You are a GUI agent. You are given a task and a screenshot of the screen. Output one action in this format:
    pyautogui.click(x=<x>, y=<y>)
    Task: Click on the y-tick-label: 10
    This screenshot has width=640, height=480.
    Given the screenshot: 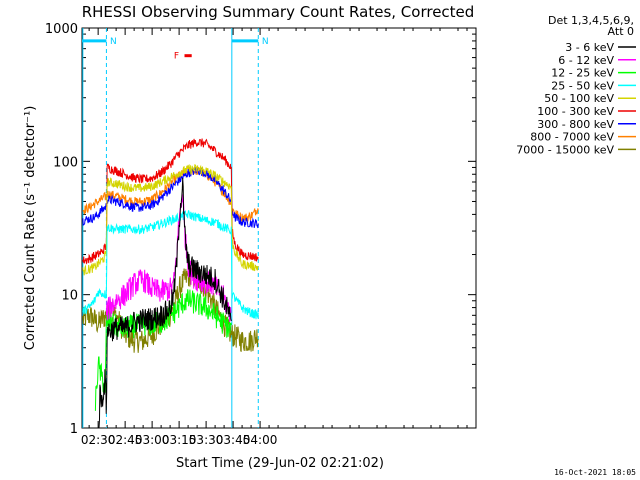 What is the action you would take?
    pyautogui.click(x=69, y=296)
    